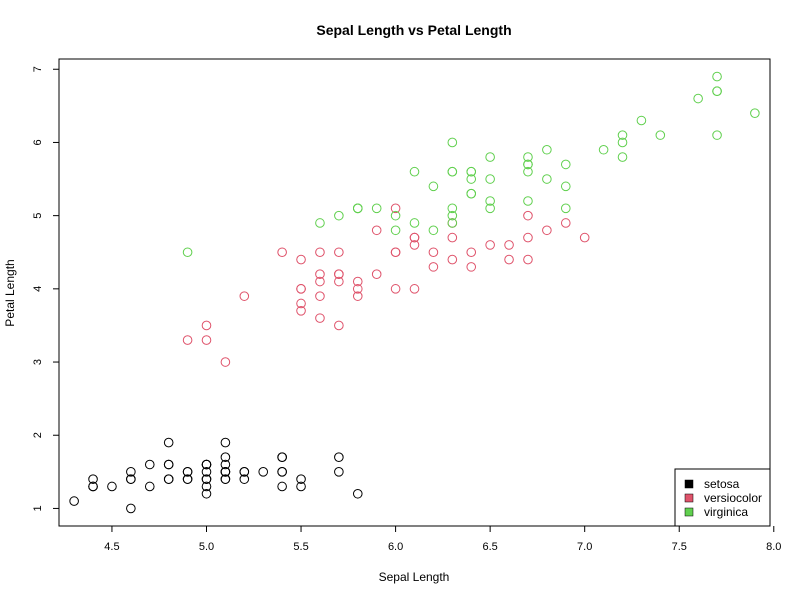  Describe the element at coordinates (386, 285) in the screenshot. I see `series-versiocolor` at that location.